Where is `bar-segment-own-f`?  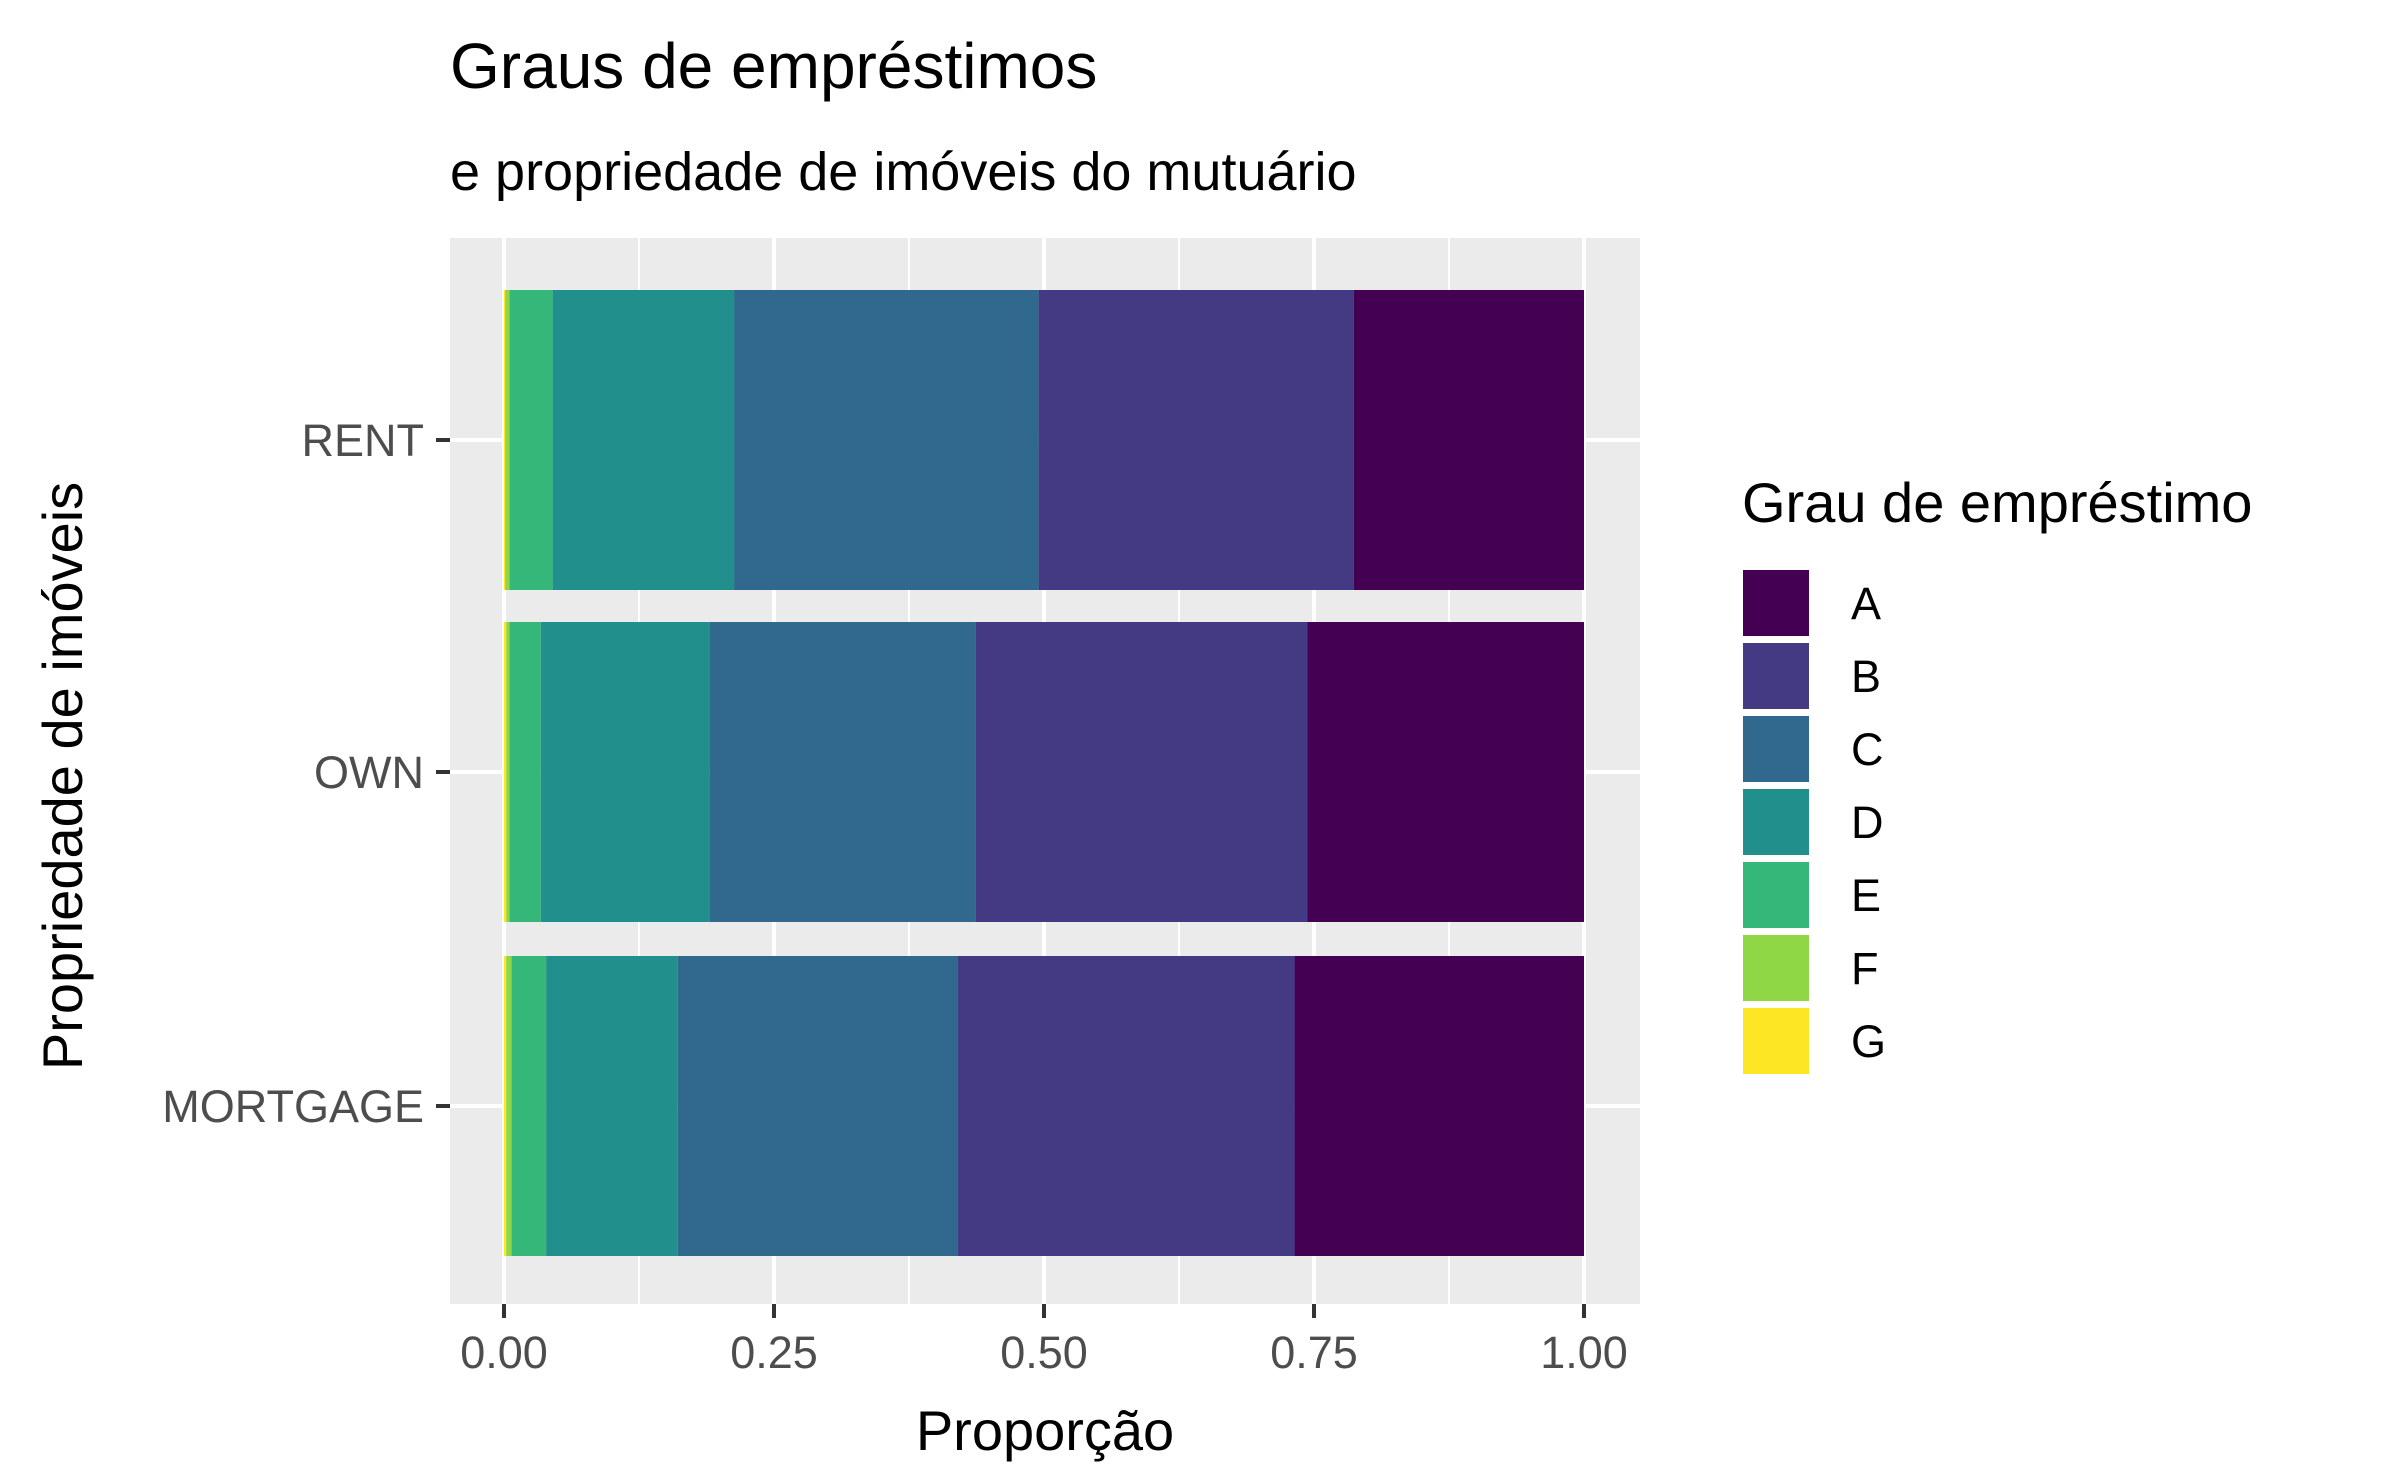
bar-segment-own-f is located at coordinates (508, 772).